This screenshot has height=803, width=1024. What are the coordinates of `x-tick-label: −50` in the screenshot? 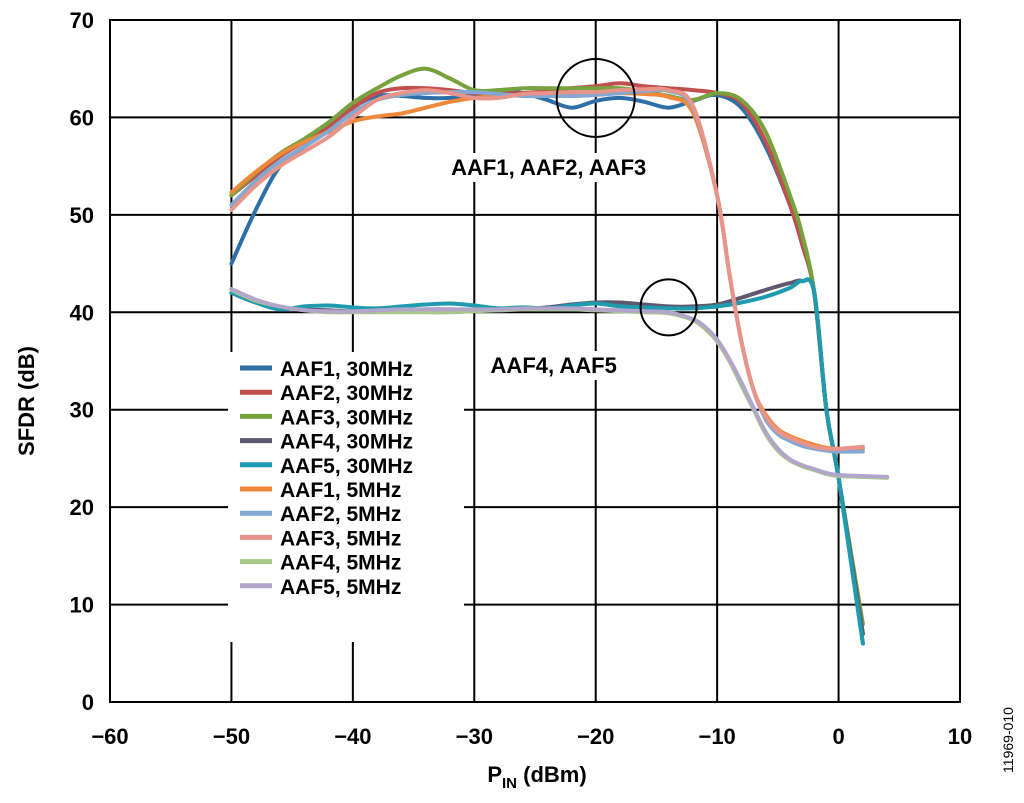 It's located at (231, 736).